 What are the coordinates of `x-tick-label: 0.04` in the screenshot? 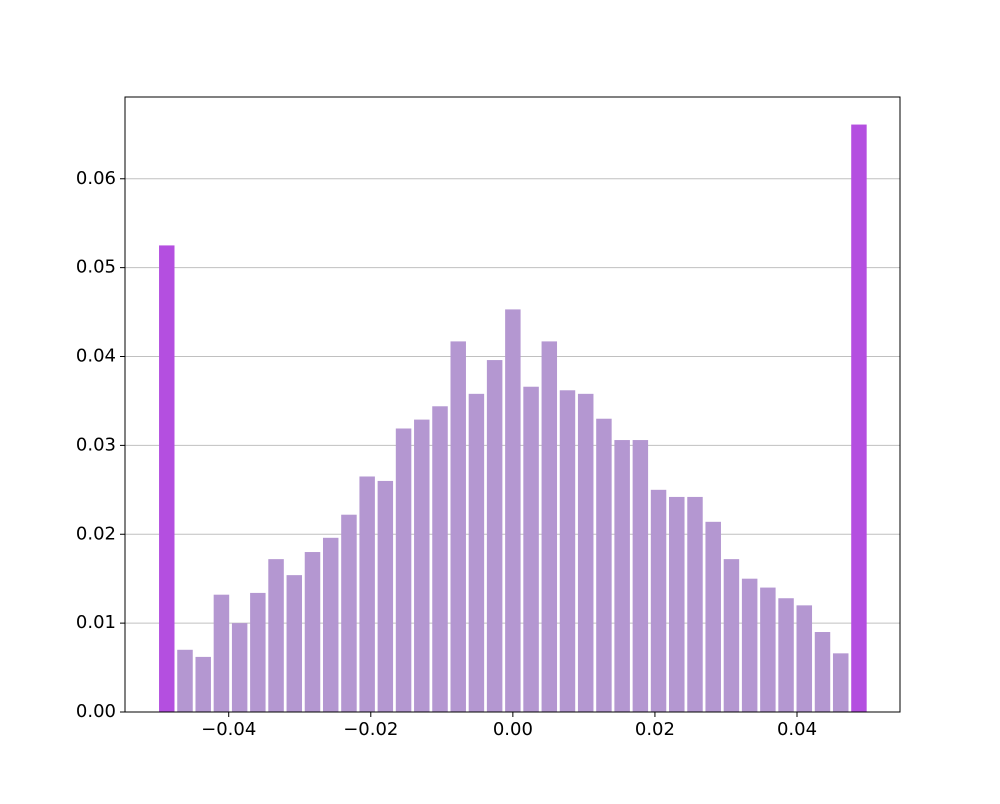 It's located at (797, 729).